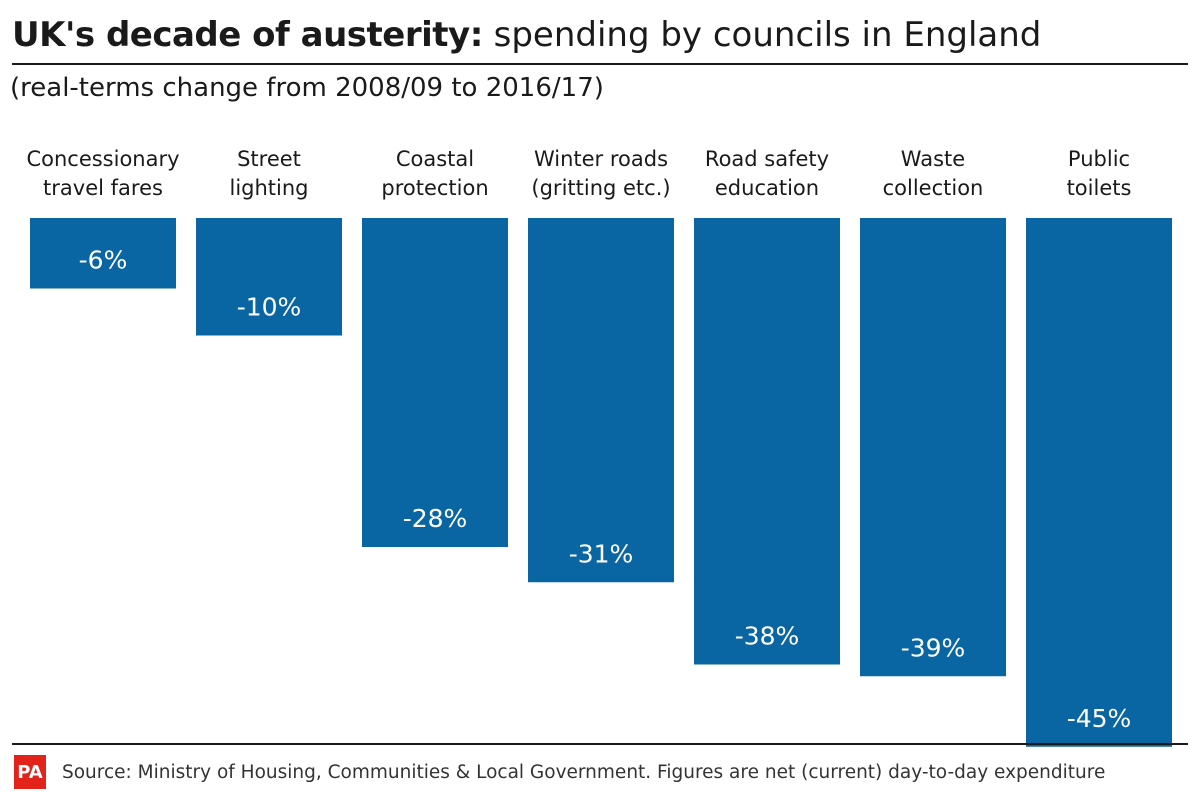  I want to click on category-label: Waste collection, so click(933, 173).